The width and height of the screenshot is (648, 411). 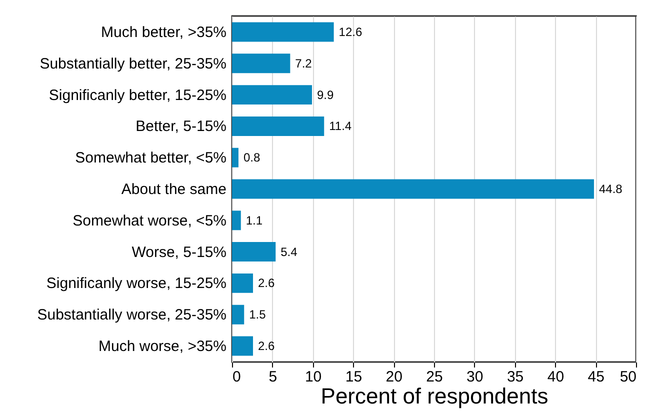 What do you see at coordinates (173, 189) in the screenshot?
I see `y-tick-label: About the same` at bounding box center [173, 189].